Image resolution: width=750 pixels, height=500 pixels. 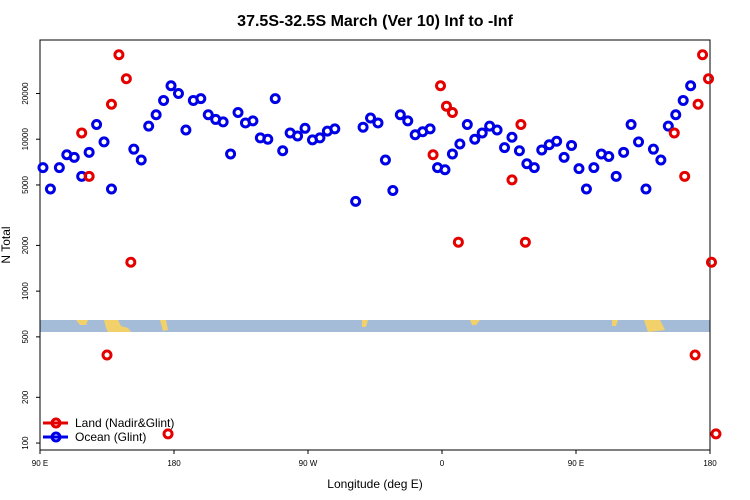 I want to click on legend-label-ocean: Ocean (Glint), so click(x=110, y=437).